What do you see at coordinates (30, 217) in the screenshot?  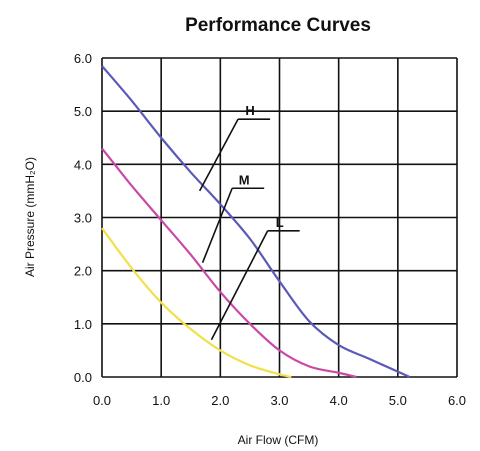 I see `y-axis-label: Air Pressure (mmH₂O)` at bounding box center [30, 217].